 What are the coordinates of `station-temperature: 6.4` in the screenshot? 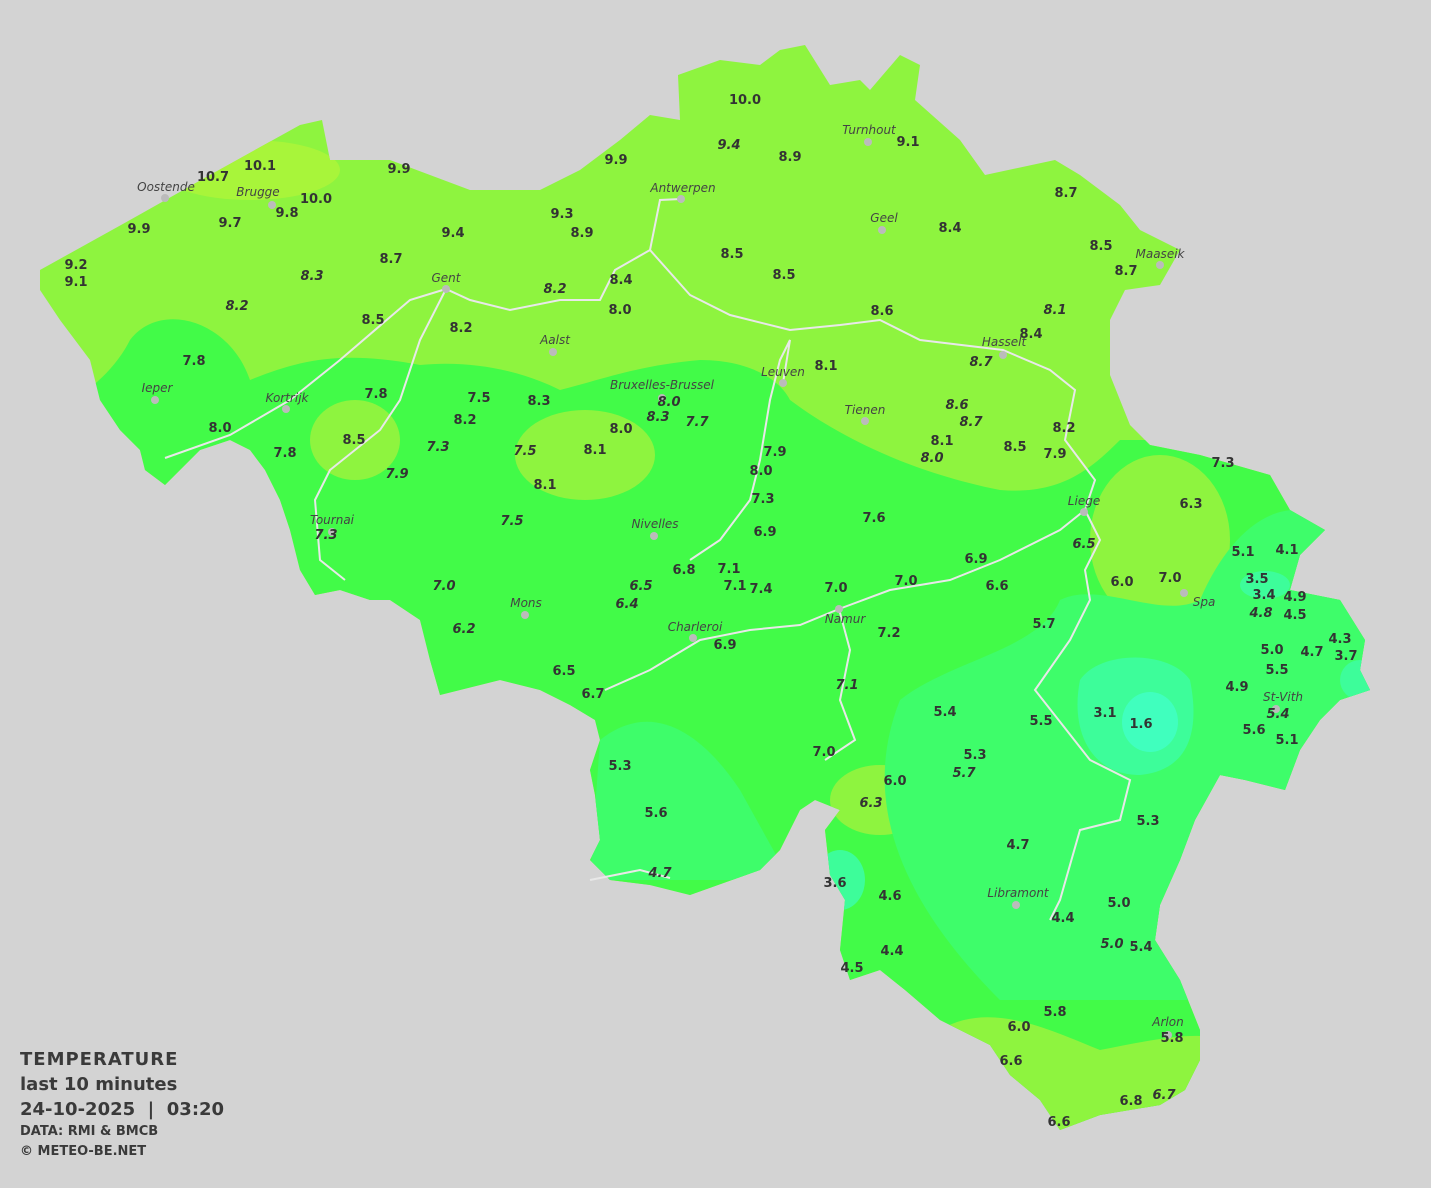 It's located at (626, 604).